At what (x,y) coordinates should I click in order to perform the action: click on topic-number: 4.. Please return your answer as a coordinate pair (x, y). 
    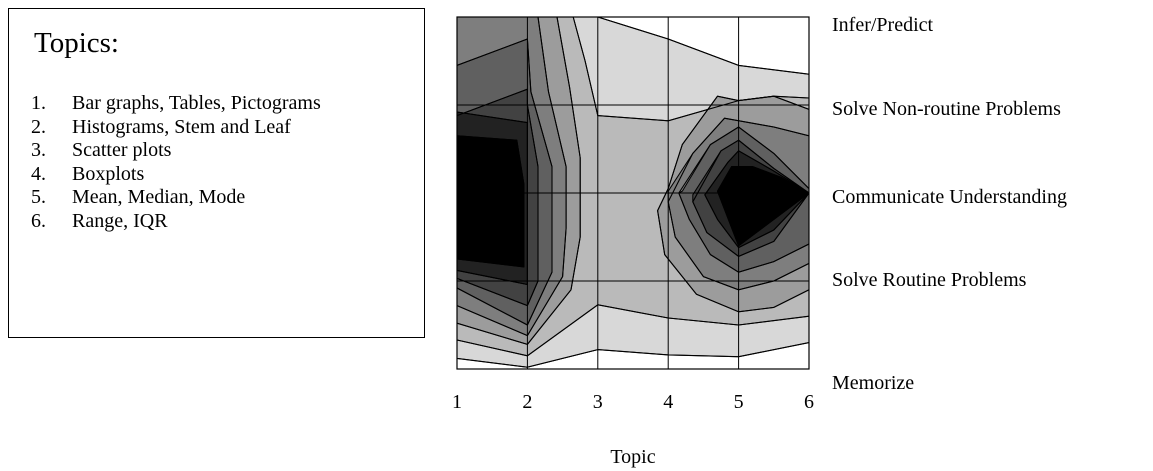
    Looking at the image, I should click on (38, 173).